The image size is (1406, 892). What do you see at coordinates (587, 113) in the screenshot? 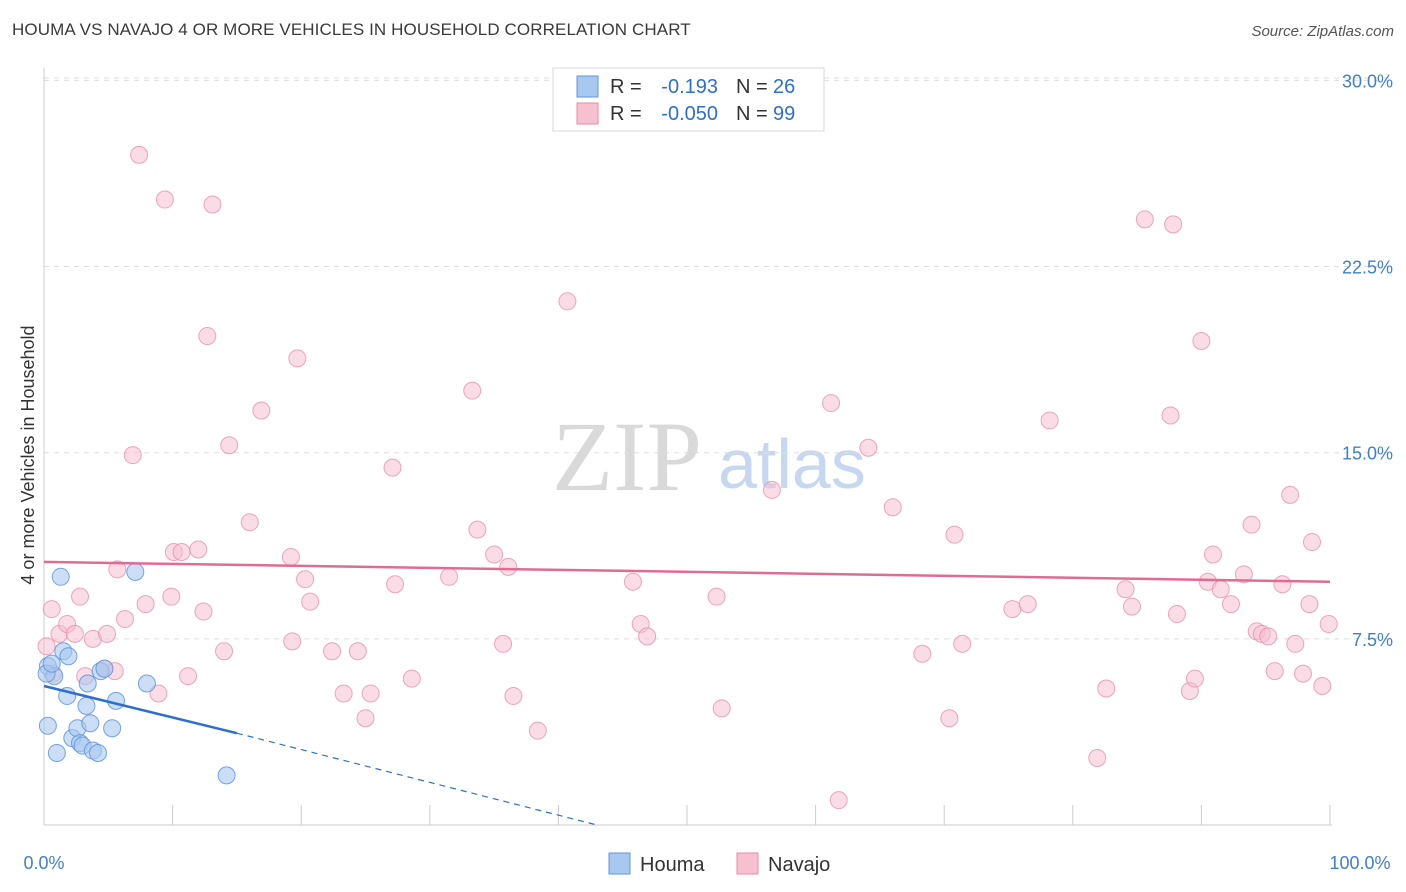
I see `navajo-swatch` at bounding box center [587, 113].